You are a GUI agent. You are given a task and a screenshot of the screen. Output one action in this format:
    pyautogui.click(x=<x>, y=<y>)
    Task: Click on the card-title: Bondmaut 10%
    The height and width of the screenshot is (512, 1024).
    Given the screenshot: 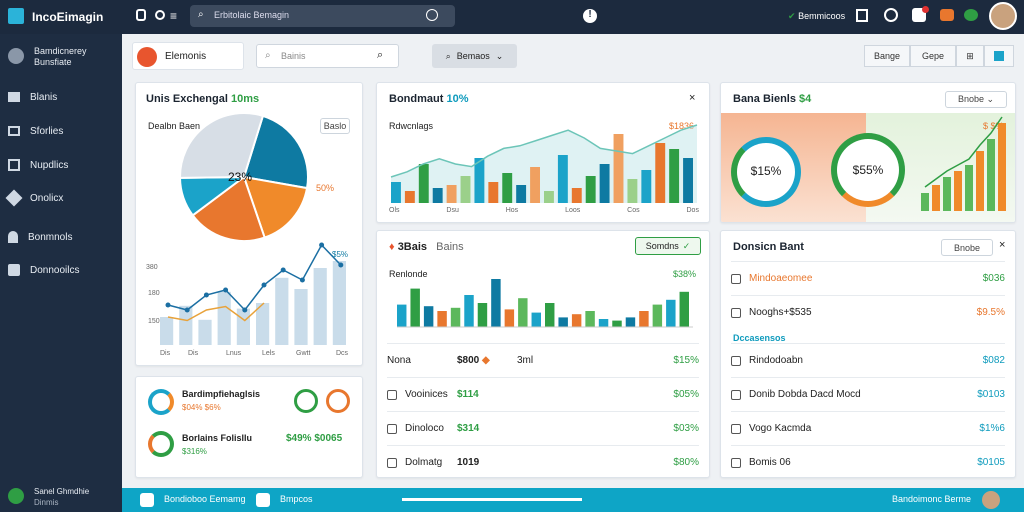 What is the action you would take?
    pyautogui.click(x=429, y=99)
    